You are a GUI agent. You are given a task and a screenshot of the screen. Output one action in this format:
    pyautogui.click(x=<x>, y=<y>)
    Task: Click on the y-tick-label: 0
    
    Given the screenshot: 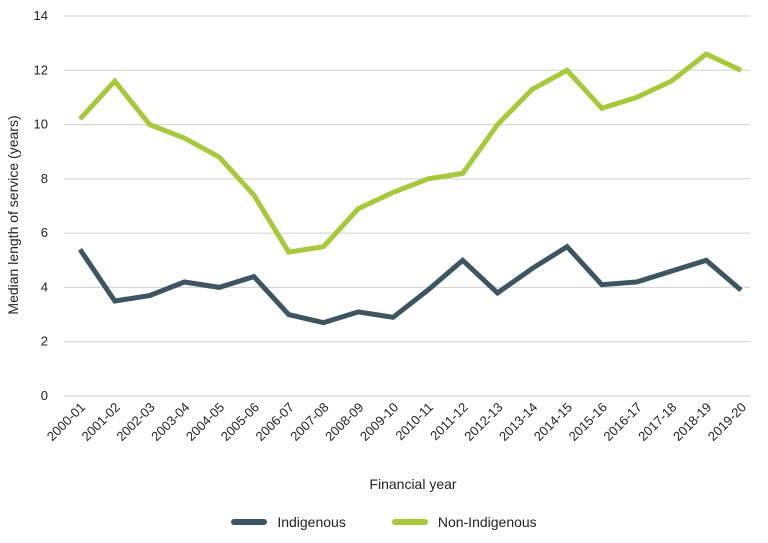 What is the action you would take?
    pyautogui.click(x=44, y=395)
    